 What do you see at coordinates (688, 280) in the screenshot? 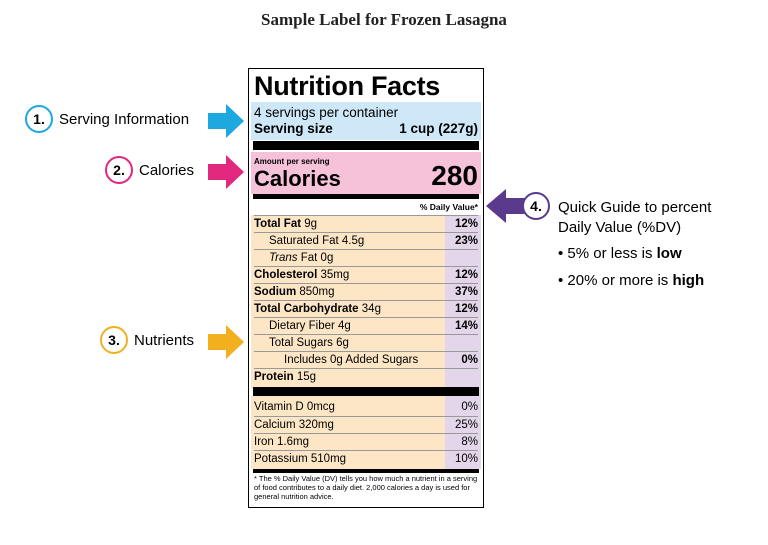
I see `bullet-emphasis: high` at bounding box center [688, 280].